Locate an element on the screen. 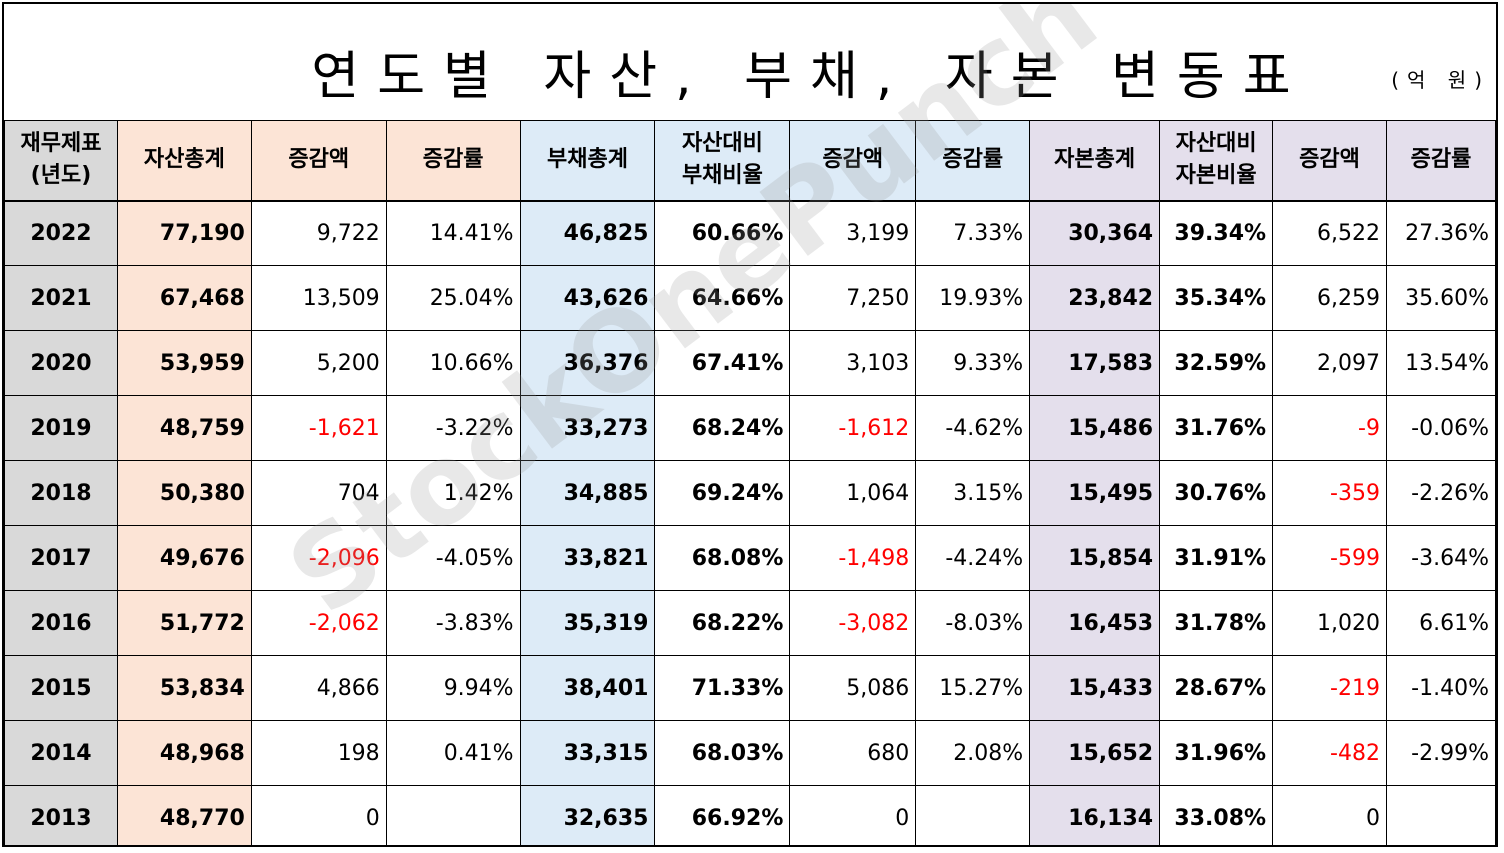 Image resolution: width=1504 pixels, height=853 pixels. equity-rate-cell: 35.60% is located at coordinates (1440, 298).